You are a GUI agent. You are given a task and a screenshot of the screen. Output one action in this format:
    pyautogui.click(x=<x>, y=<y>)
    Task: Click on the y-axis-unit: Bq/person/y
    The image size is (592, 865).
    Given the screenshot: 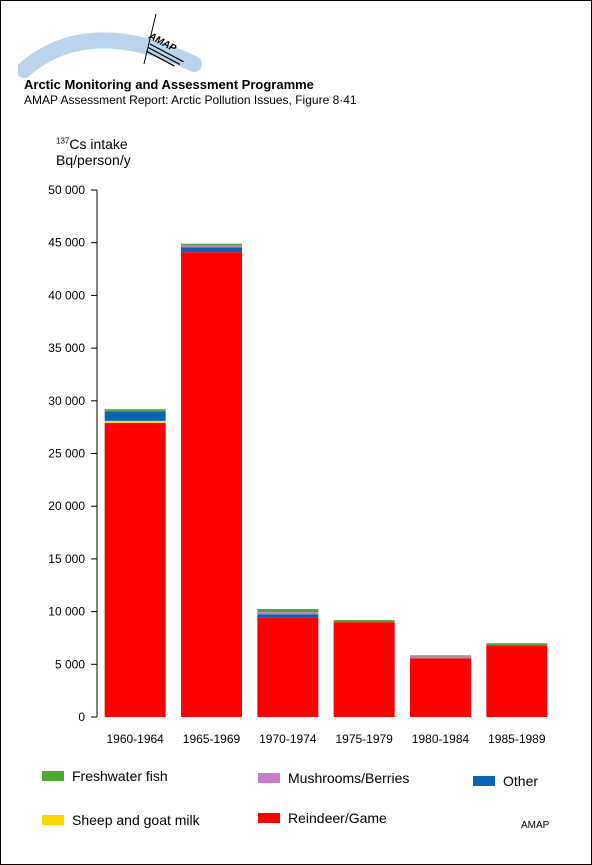 What is the action you would take?
    pyautogui.click(x=93, y=160)
    